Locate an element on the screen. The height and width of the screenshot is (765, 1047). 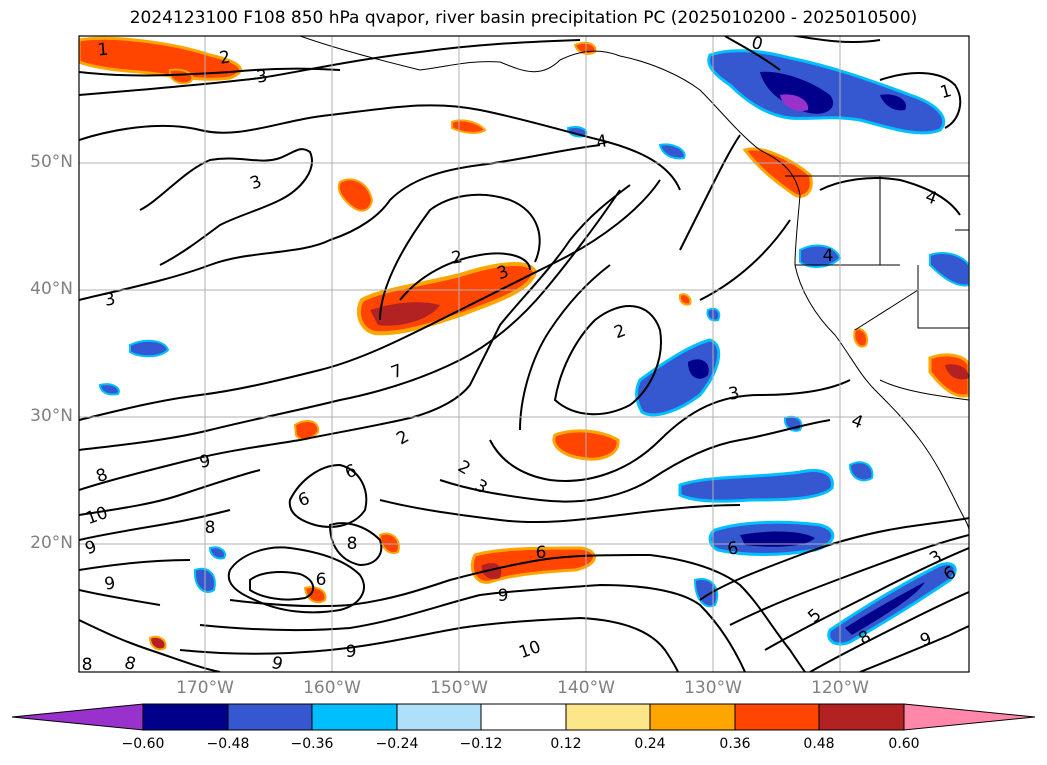
contour-label: 0 is located at coordinates (757, 44).